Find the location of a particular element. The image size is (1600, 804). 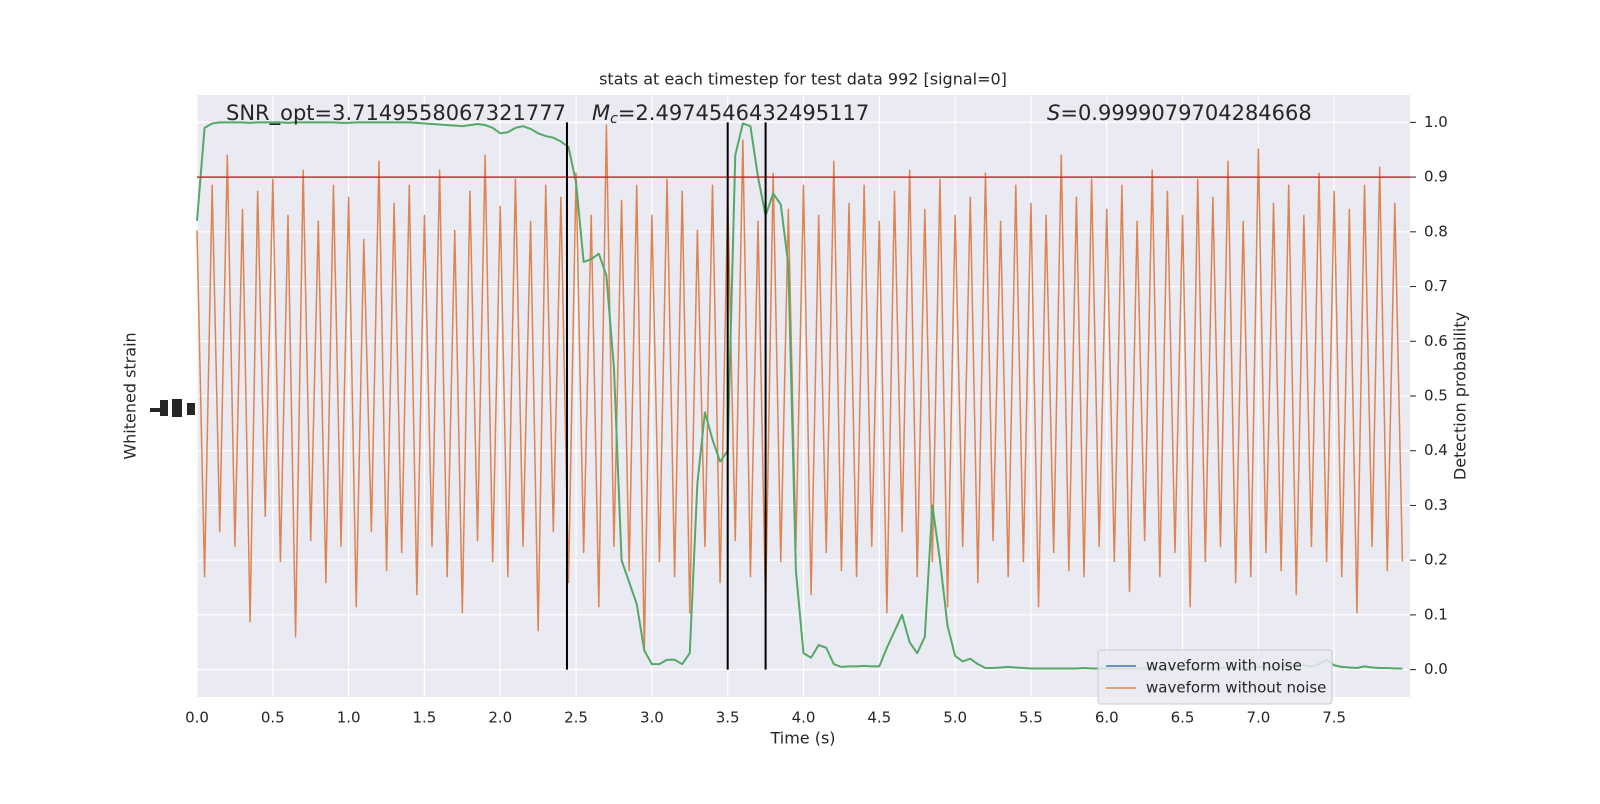

x-tick-label: 0.5 is located at coordinates (273, 718).